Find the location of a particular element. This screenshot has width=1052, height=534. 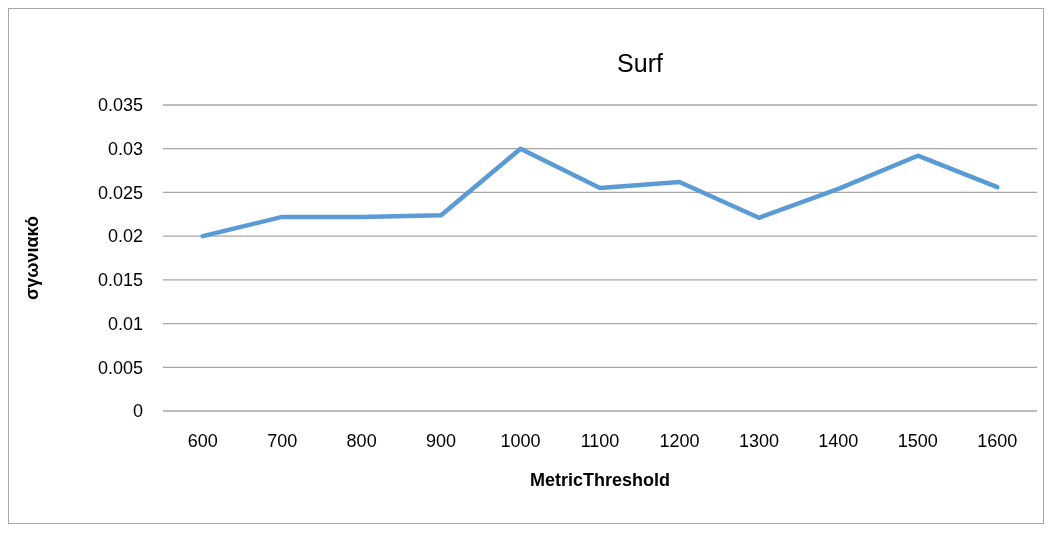

x-tick-label: 1300 is located at coordinates (758, 441).